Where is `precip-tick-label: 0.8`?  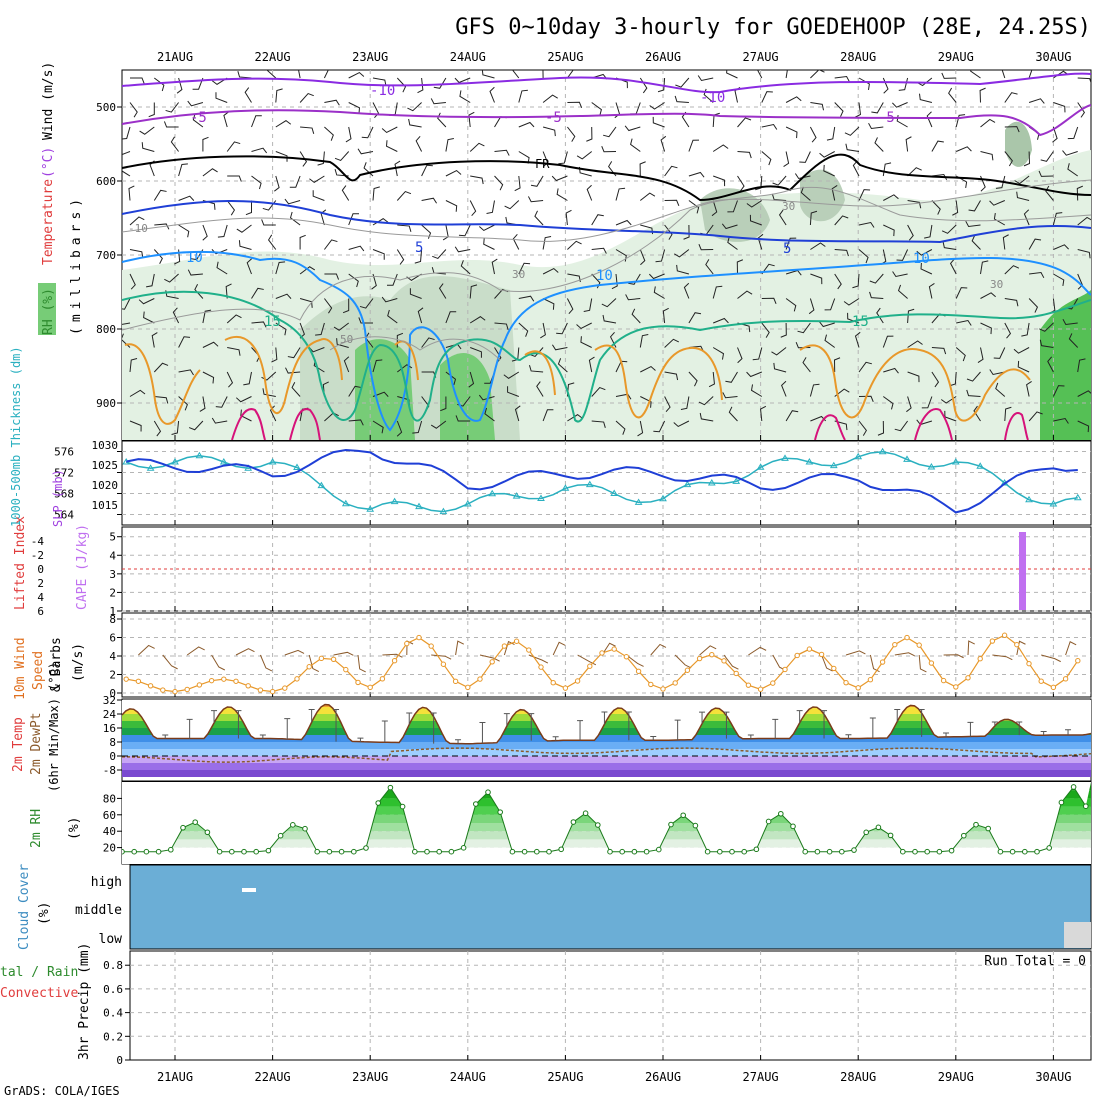 precip-tick-label: 0.8 is located at coordinates (113, 965).